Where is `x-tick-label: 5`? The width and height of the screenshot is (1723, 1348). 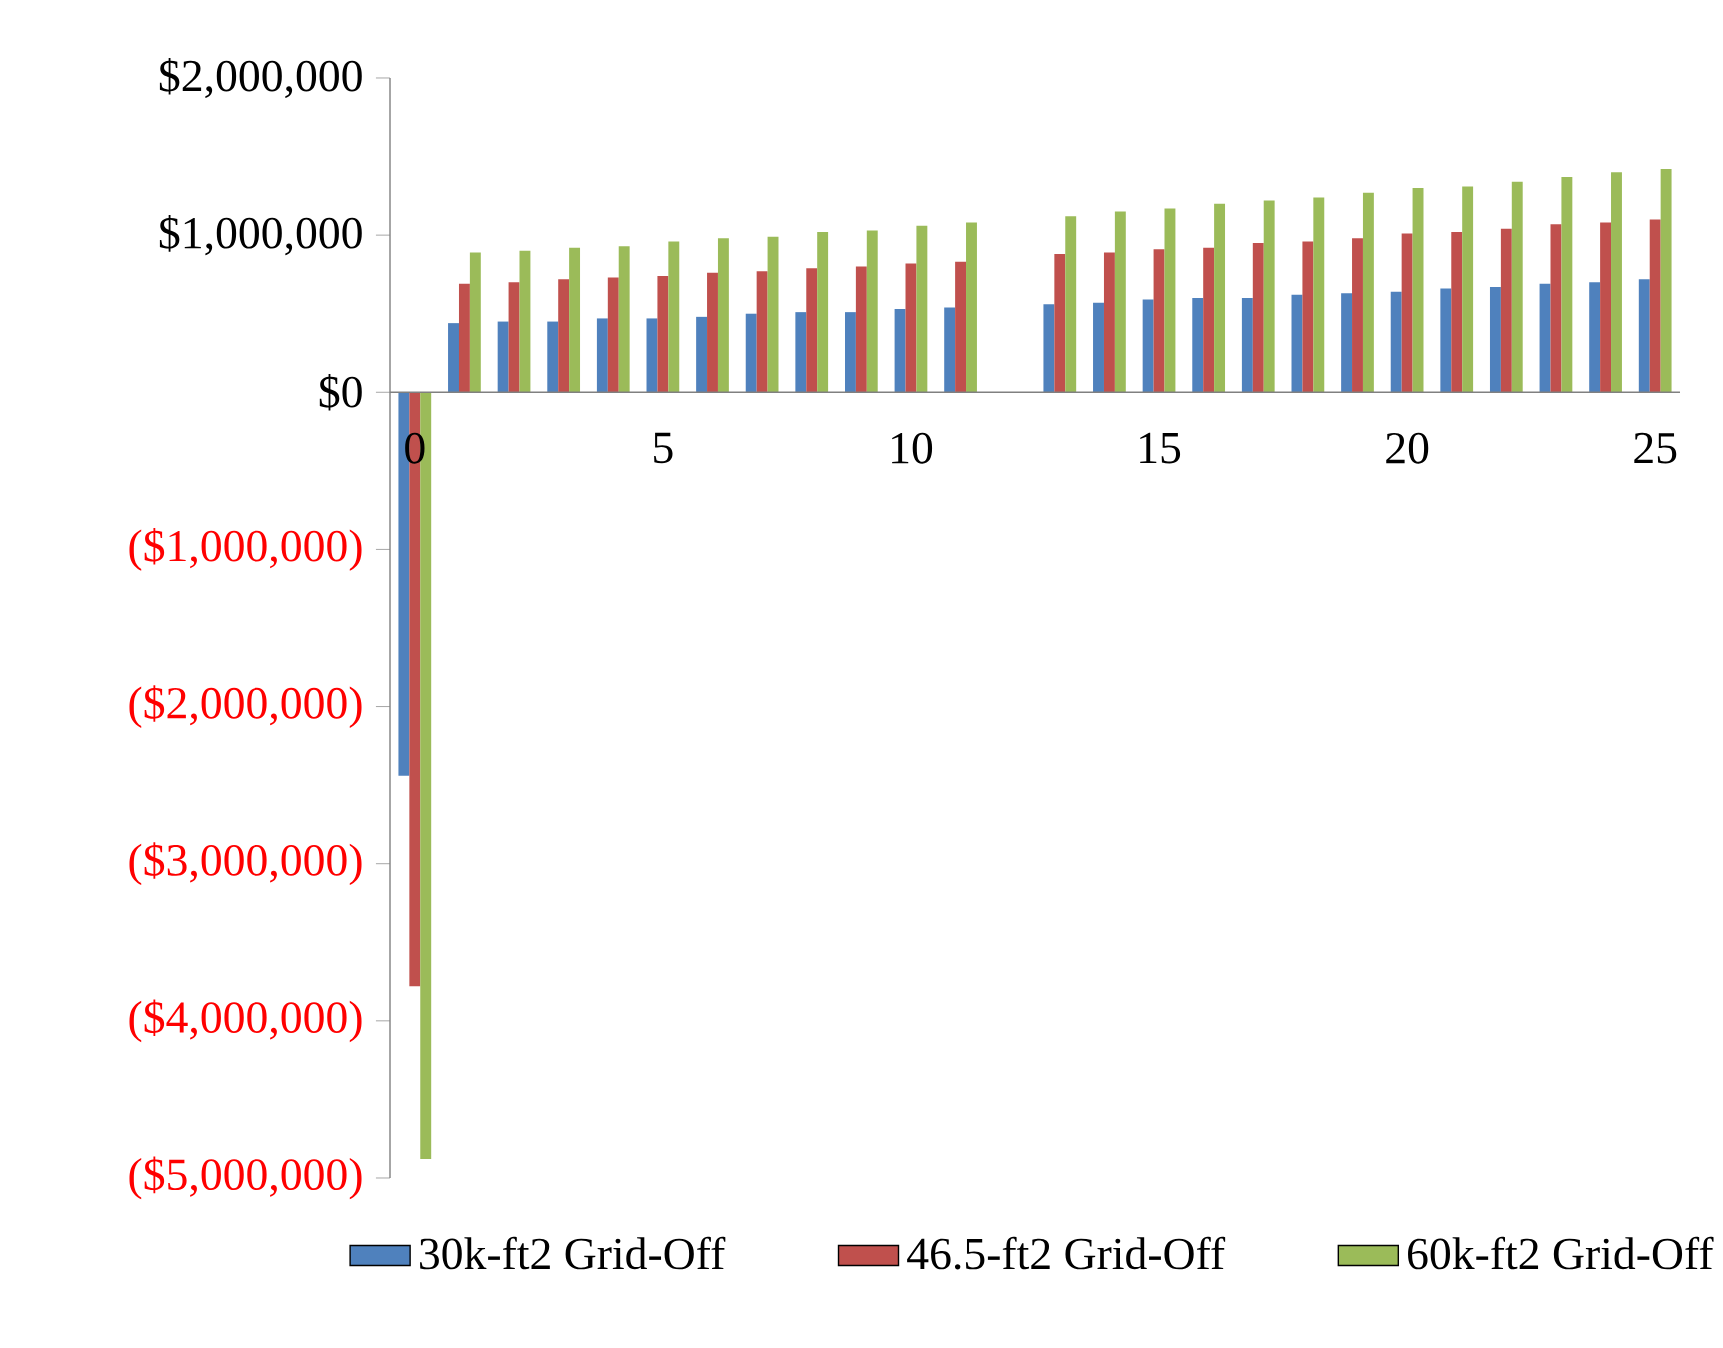
x-tick-label: 5 is located at coordinates (663, 448).